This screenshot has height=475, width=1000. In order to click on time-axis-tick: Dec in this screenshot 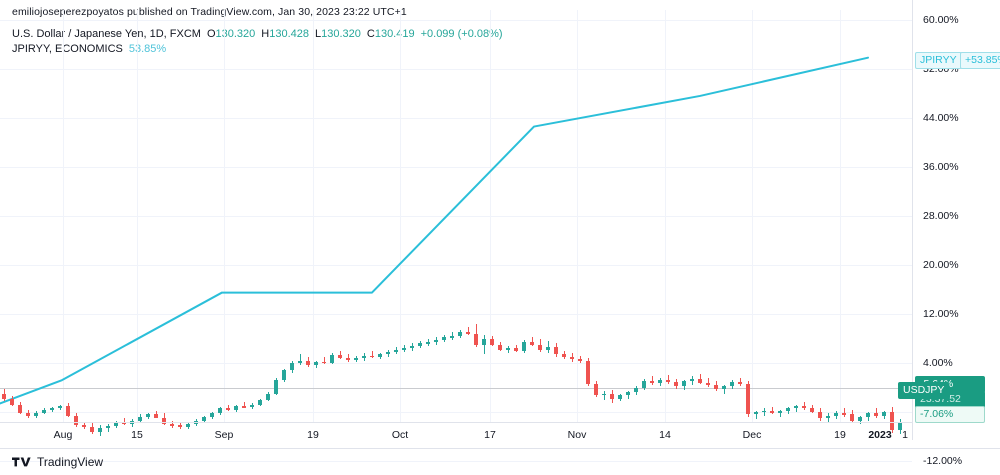, I will do `click(752, 435)`.